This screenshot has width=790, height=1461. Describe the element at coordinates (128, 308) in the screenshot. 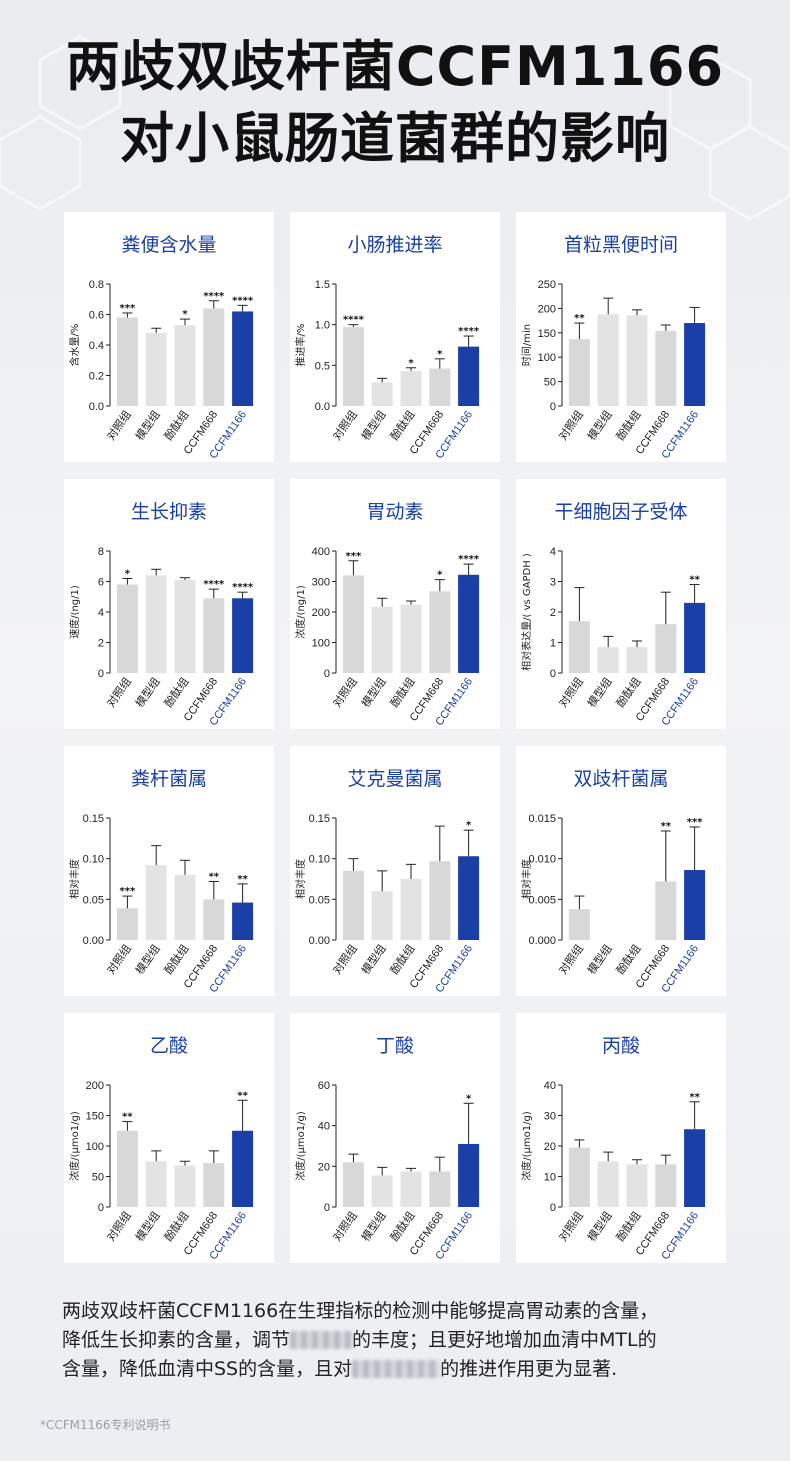

I see `significance-label: ***` at that location.